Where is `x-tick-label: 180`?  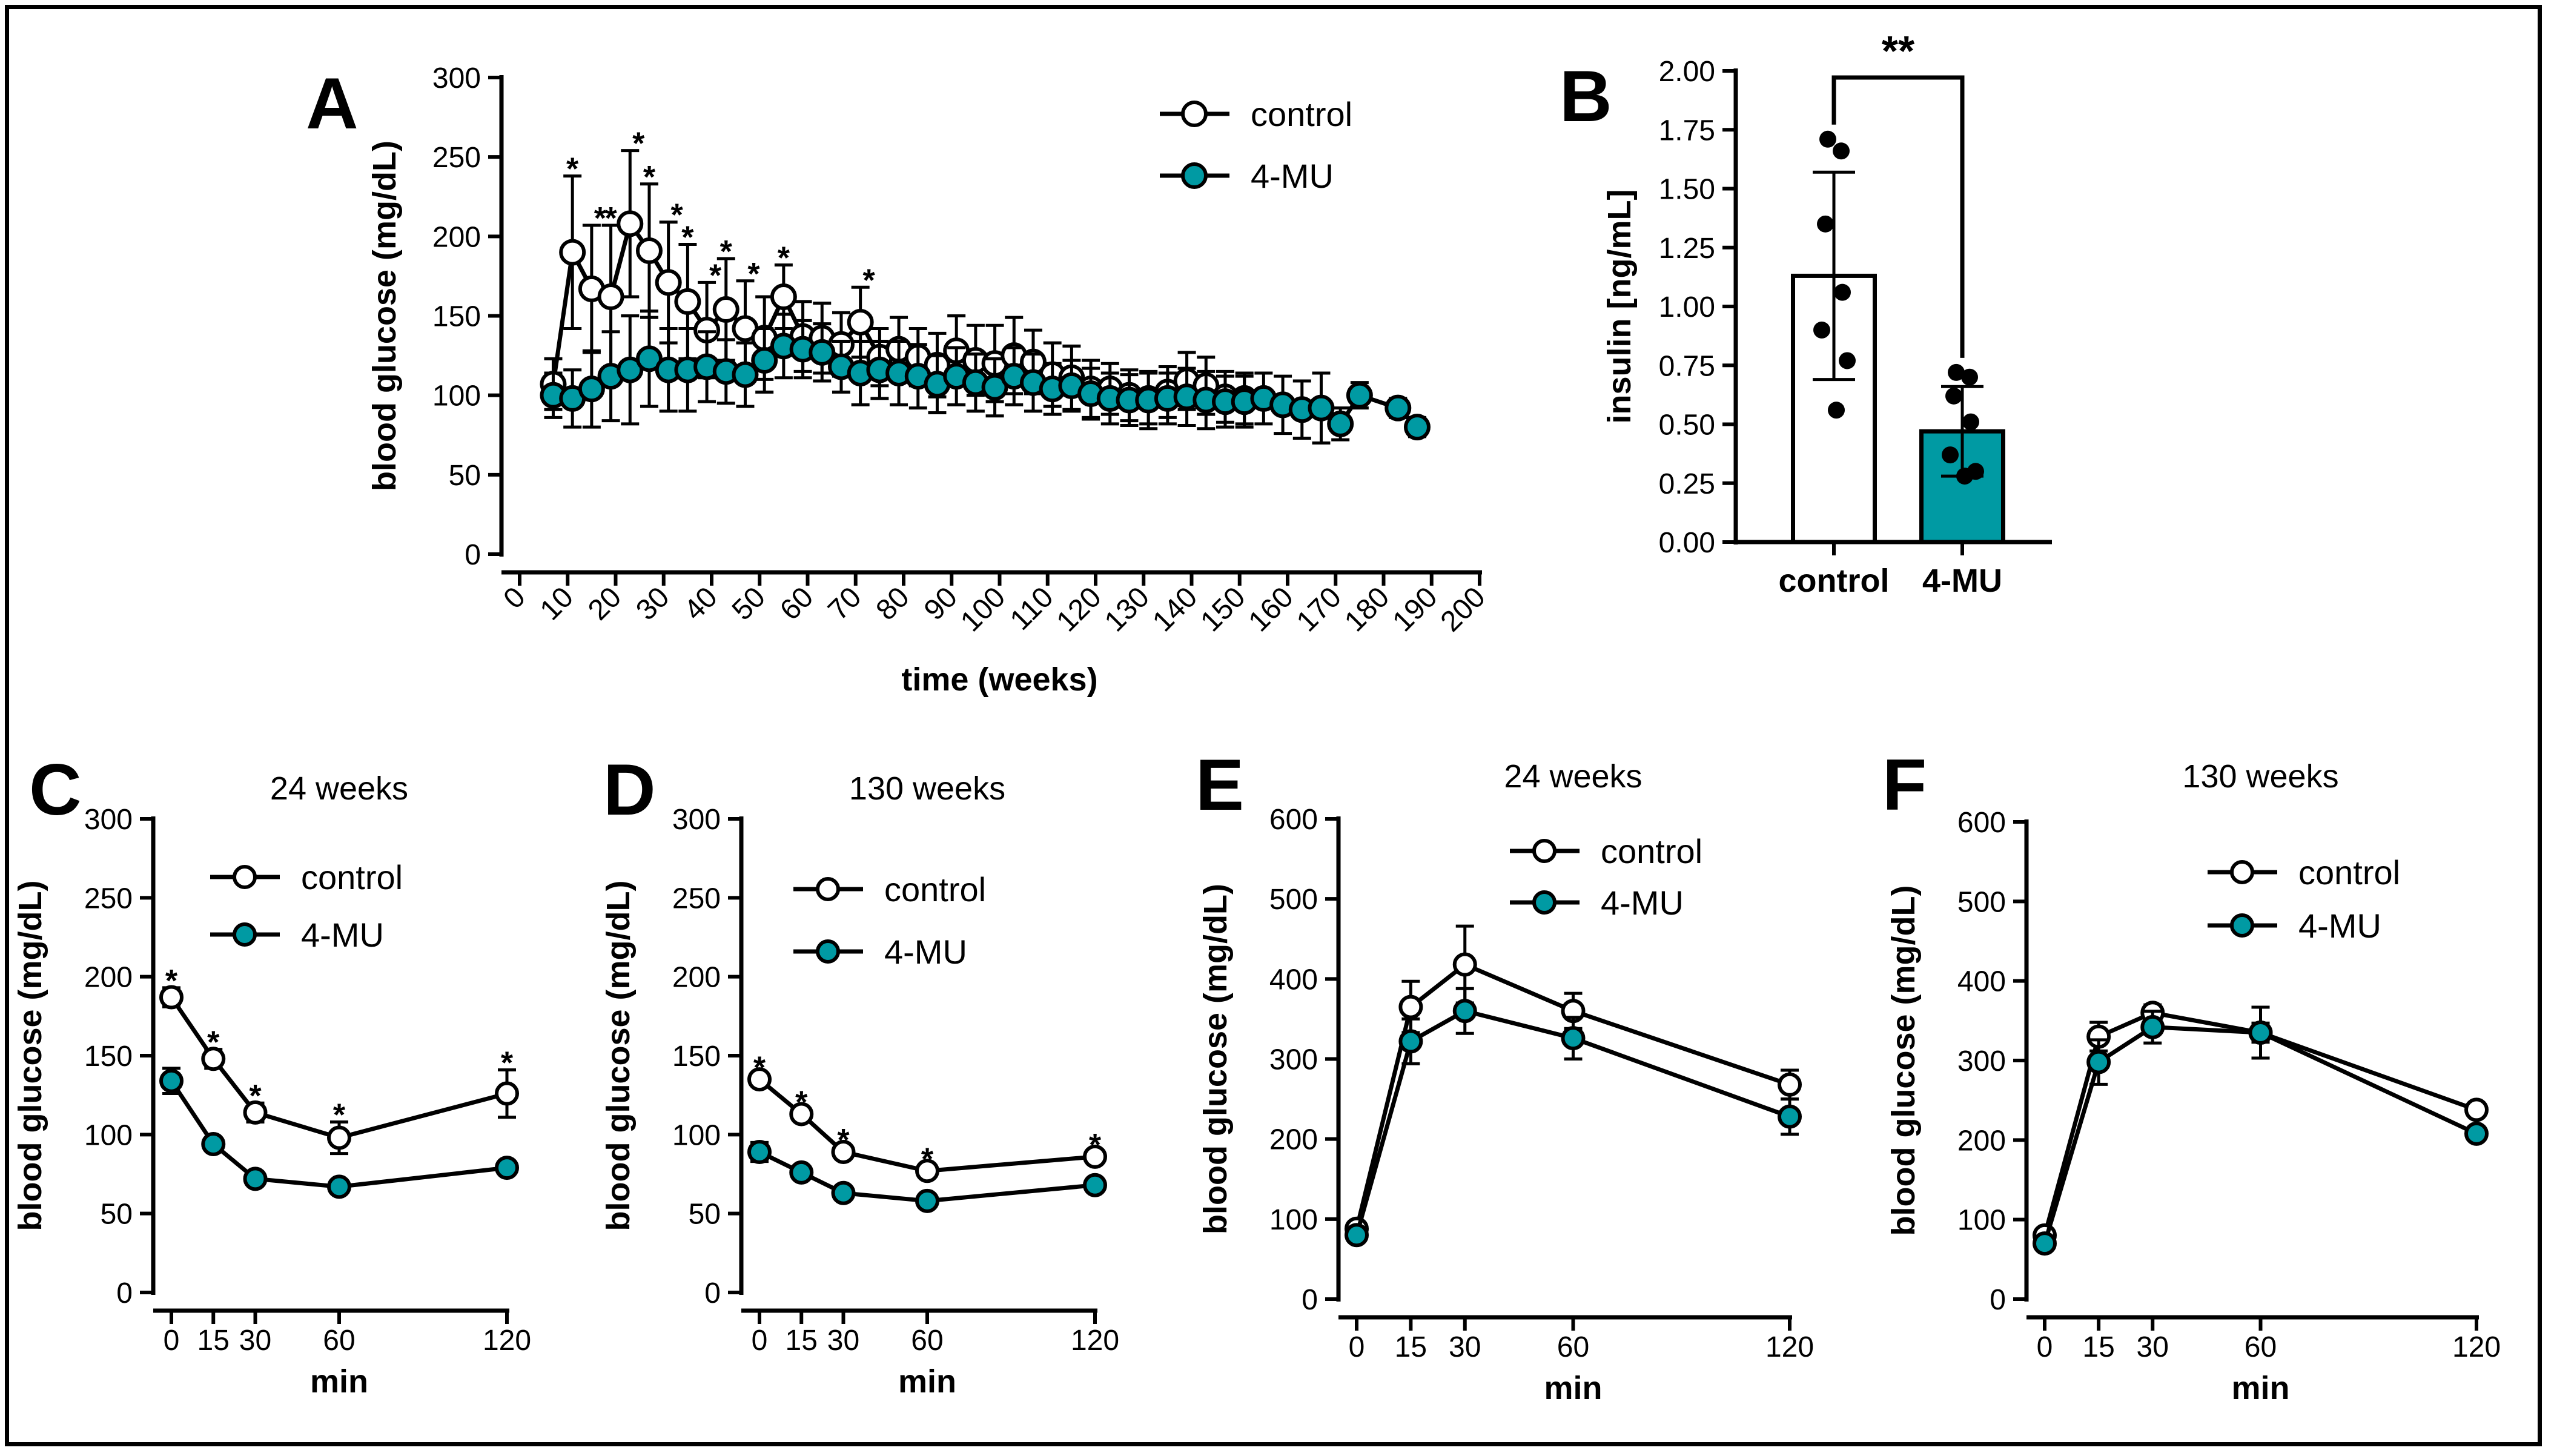 x-tick-label: 180 is located at coordinates (1366, 609).